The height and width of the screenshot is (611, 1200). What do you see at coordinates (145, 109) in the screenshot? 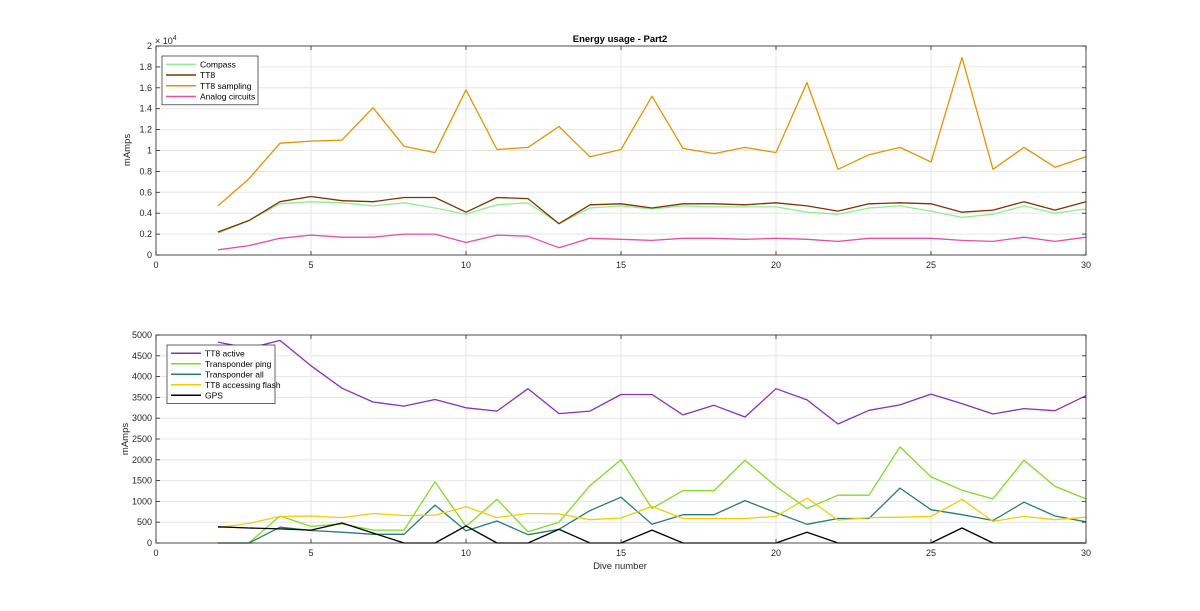
I see `y-tick-label: 1.4` at bounding box center [145, 109].